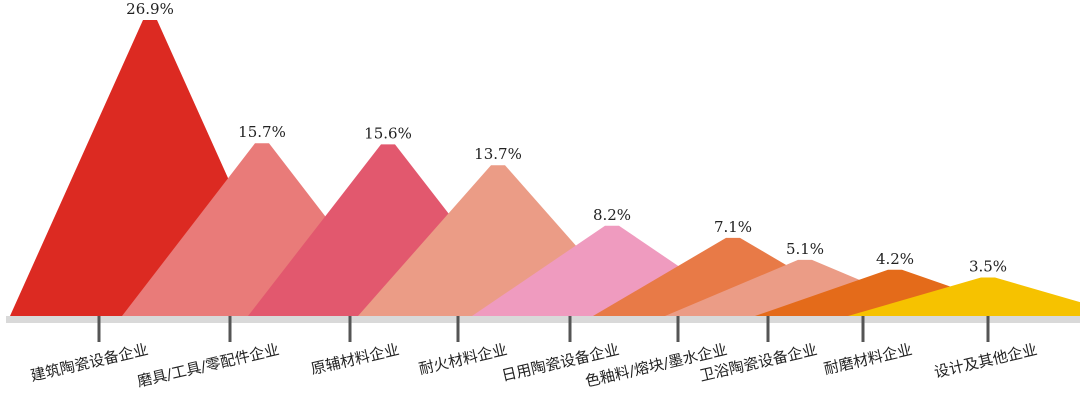 This screenshot has height=416, width=1080. What do you see at coordinates (805, 249) in the screenshot?
I see `data-label: 5.1%` at bounding box center [805, 249].